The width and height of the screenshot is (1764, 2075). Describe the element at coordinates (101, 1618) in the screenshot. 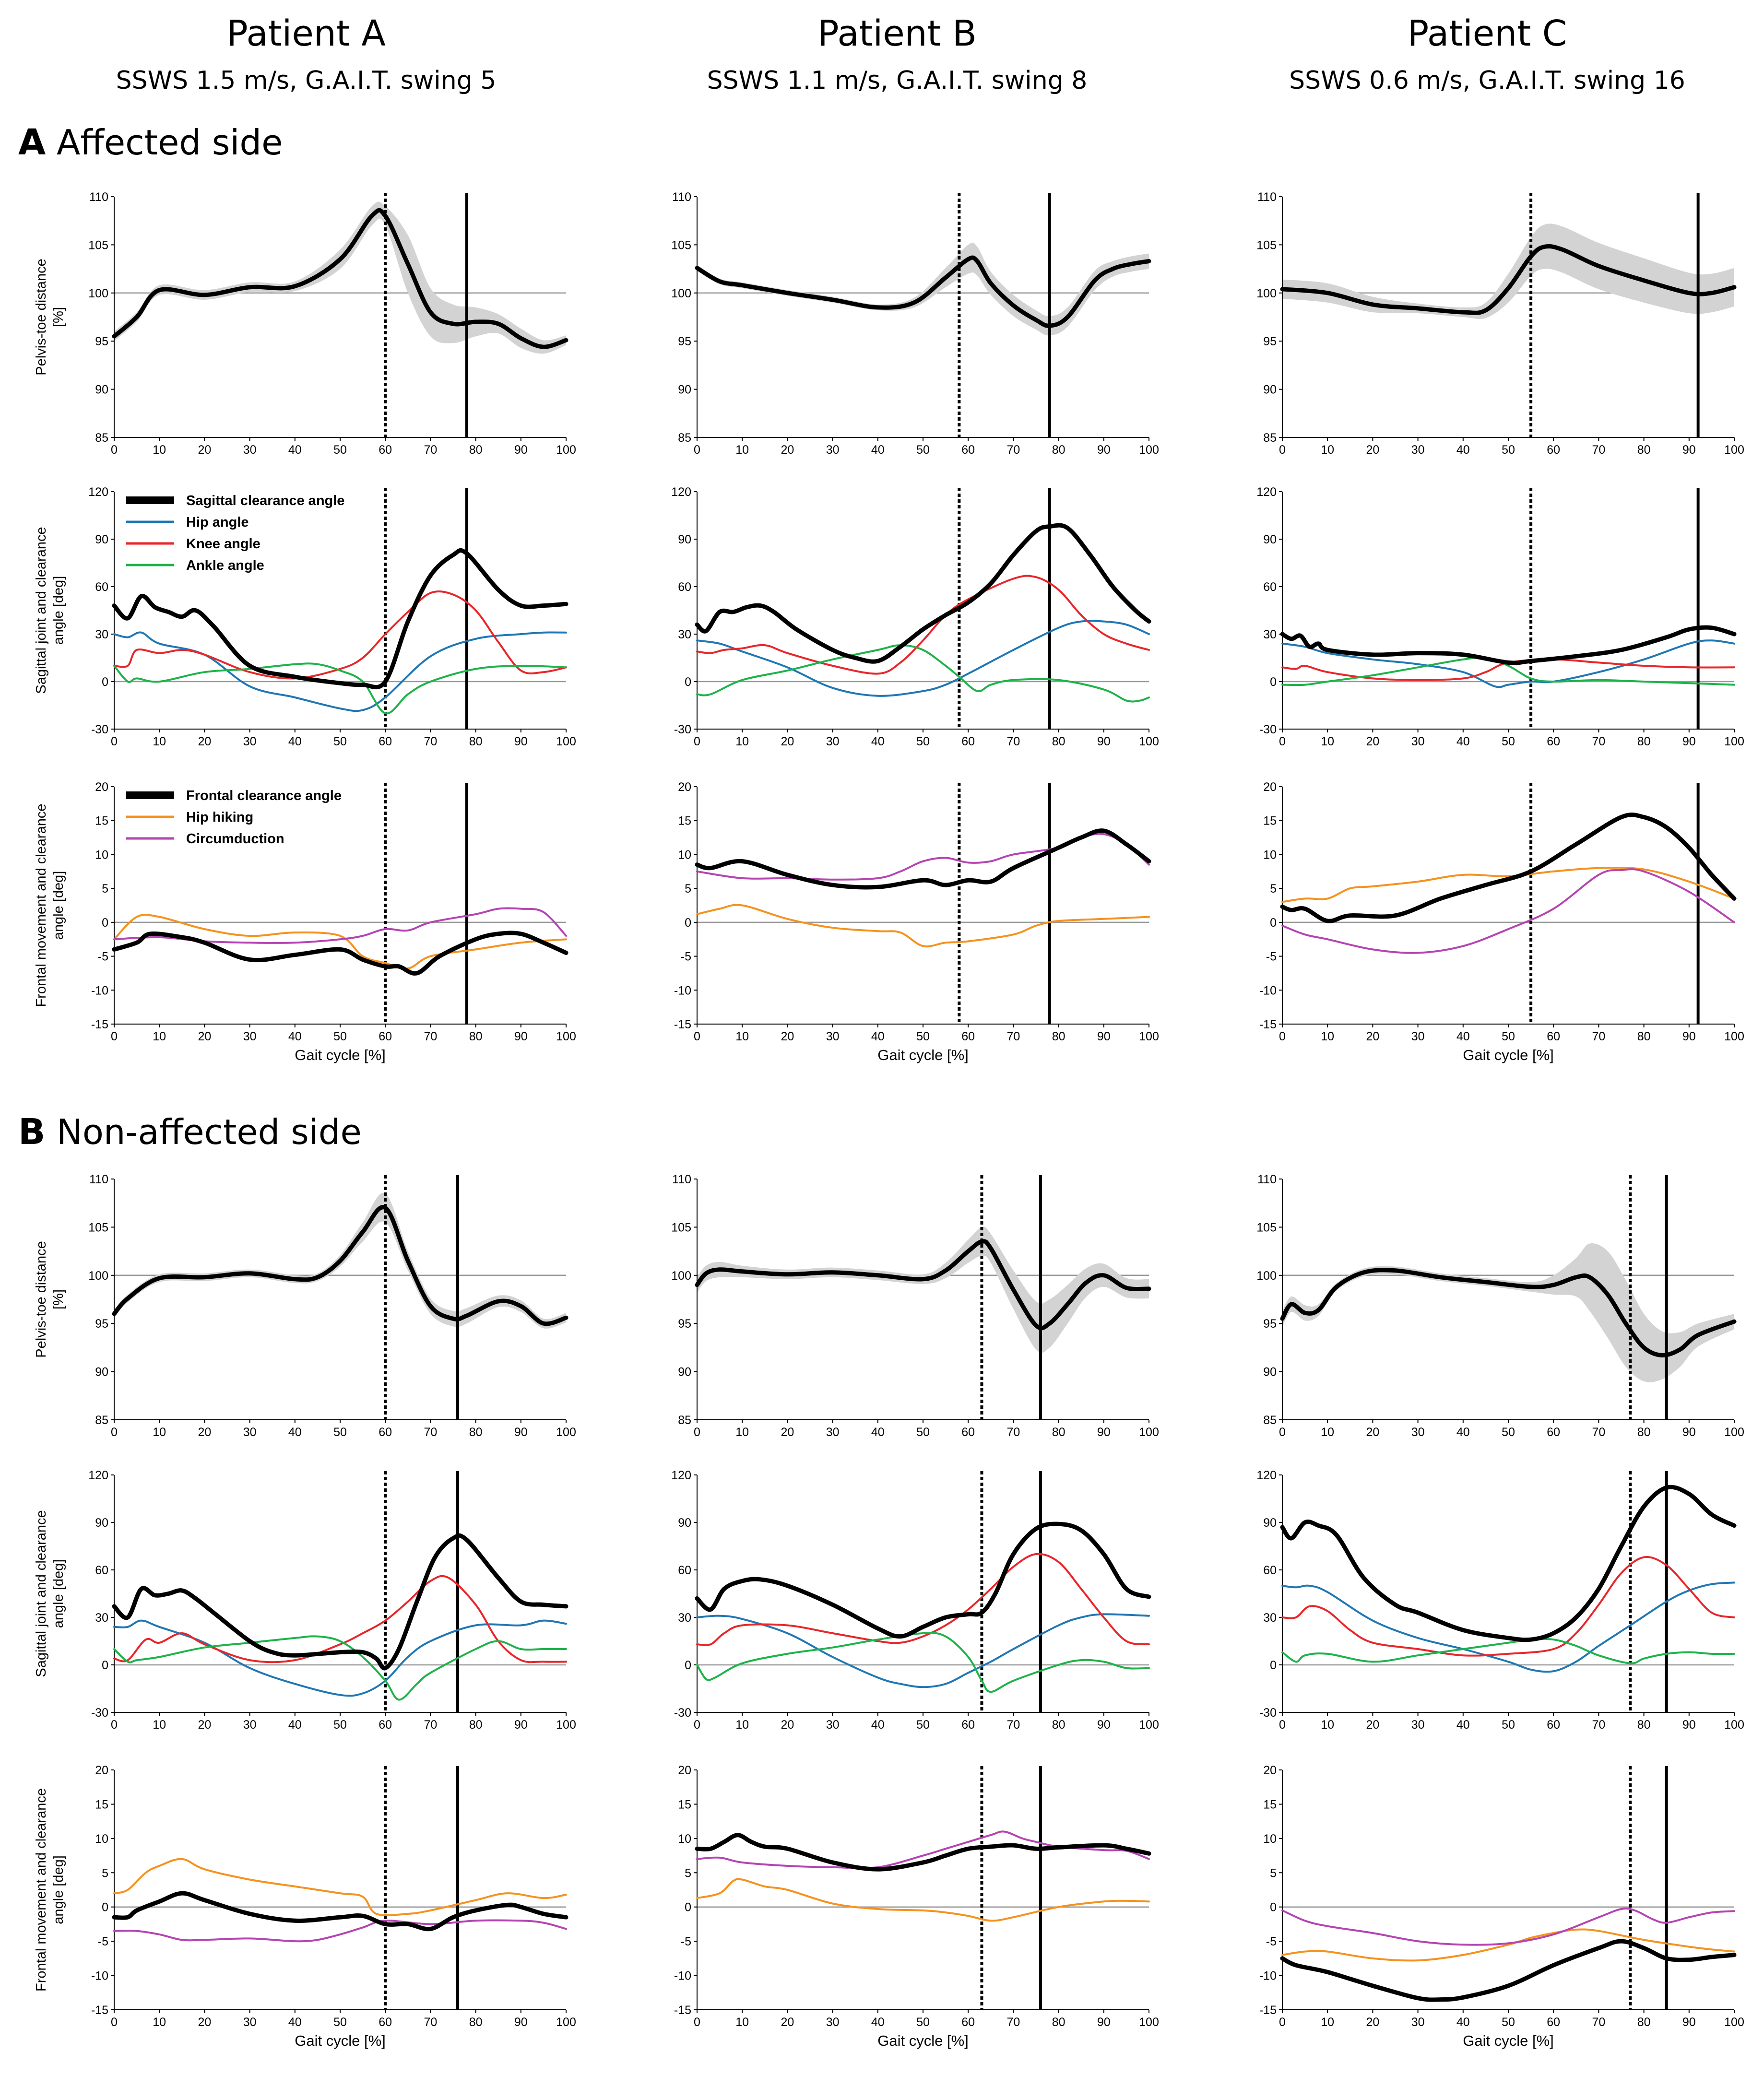

I see `sec-b-patient-a-sagittal-y-tick-label: 30` at that location.